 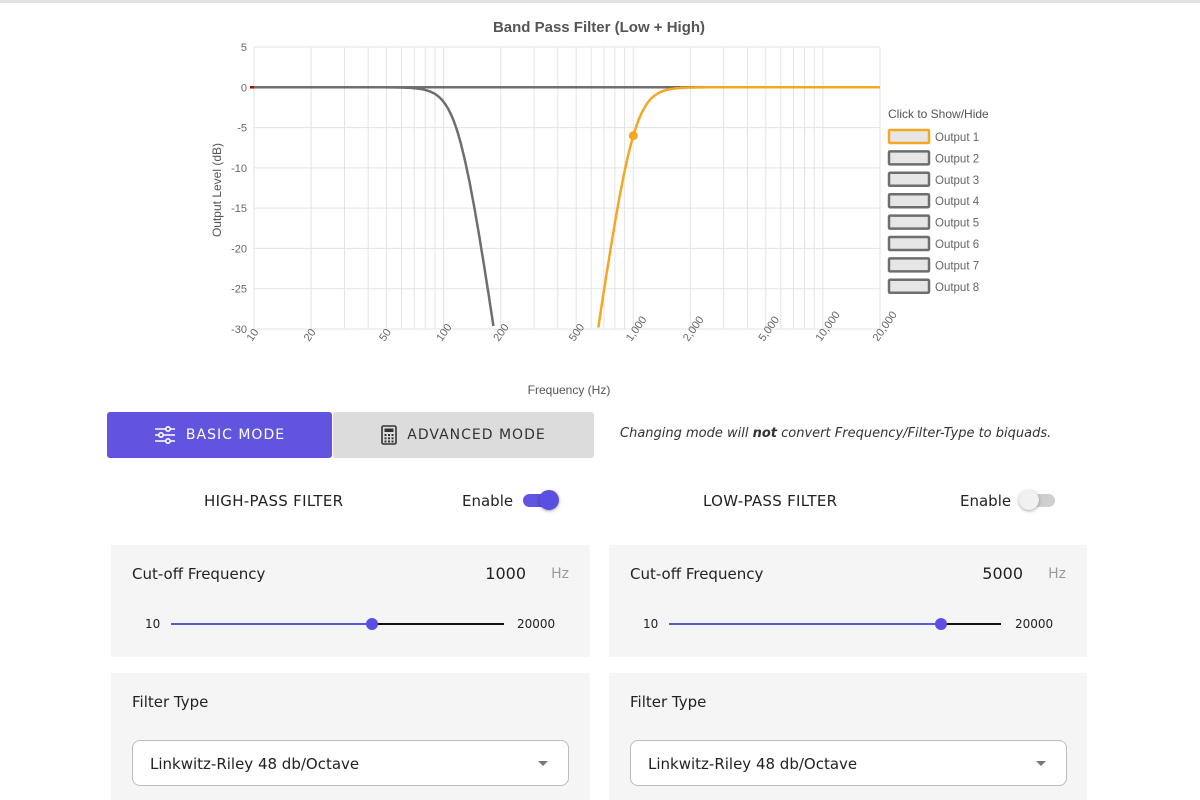 I want to click on note-prefix: Changing mode will, so click(x=686, y=433).